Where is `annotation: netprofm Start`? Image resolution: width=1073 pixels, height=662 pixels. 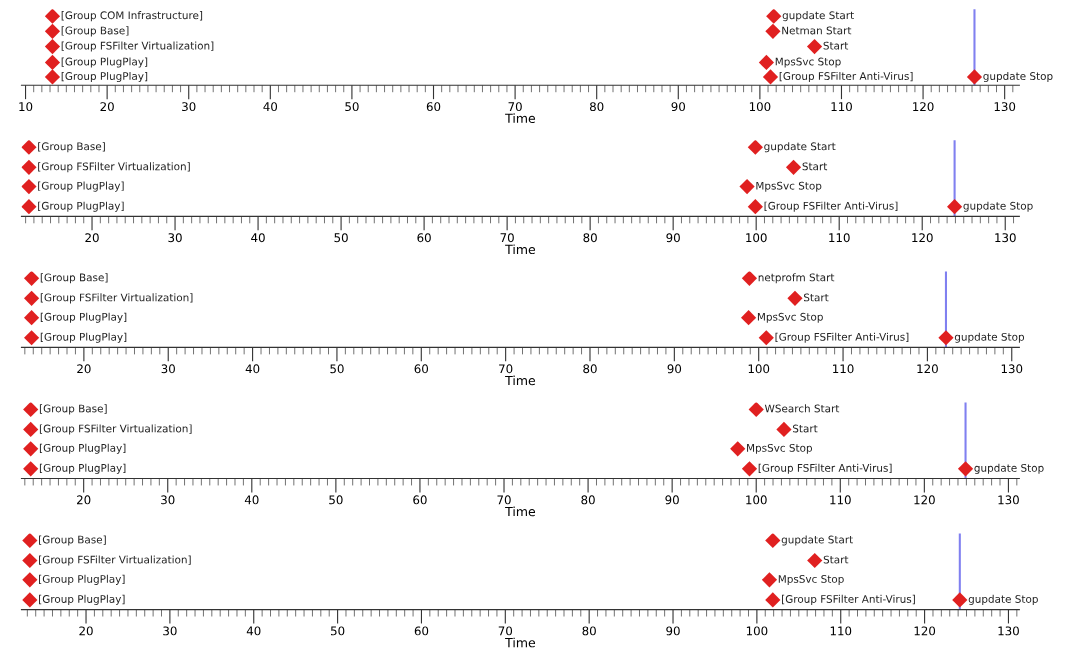 annotation: netprofm Start is located at coordinates (796, 278).